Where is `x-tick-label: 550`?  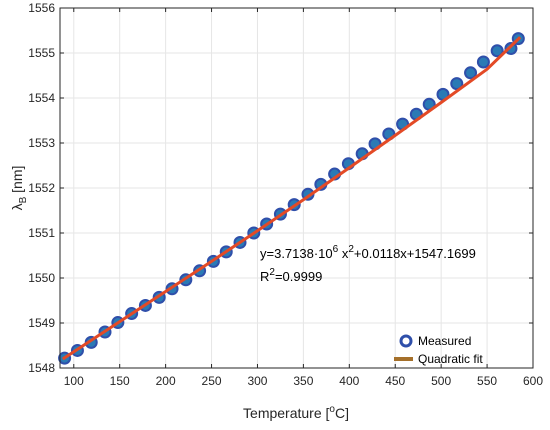 x-tick-label: 550 is located at coordinates (487, 381).